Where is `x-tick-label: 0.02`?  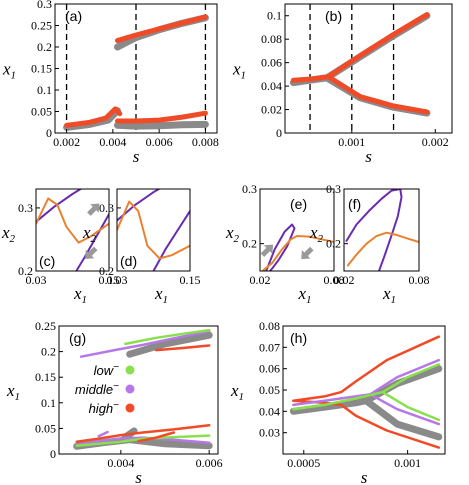 x-tick-label: 0.02 is located at coordinates (344, 280).